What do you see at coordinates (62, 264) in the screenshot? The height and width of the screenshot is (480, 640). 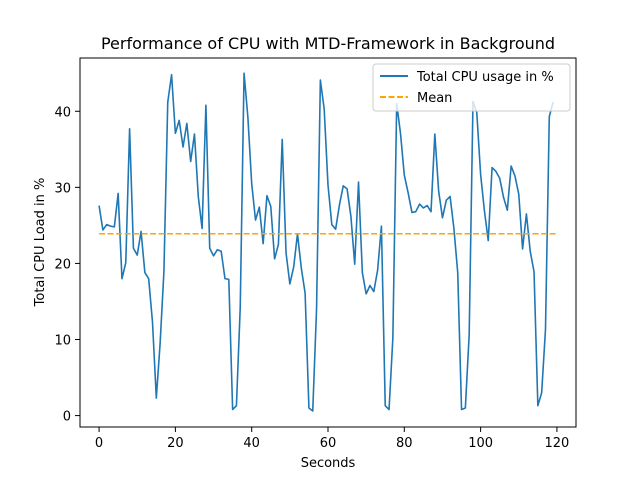 I see `y-tick-label: 20` at bounding box center [62, 264].